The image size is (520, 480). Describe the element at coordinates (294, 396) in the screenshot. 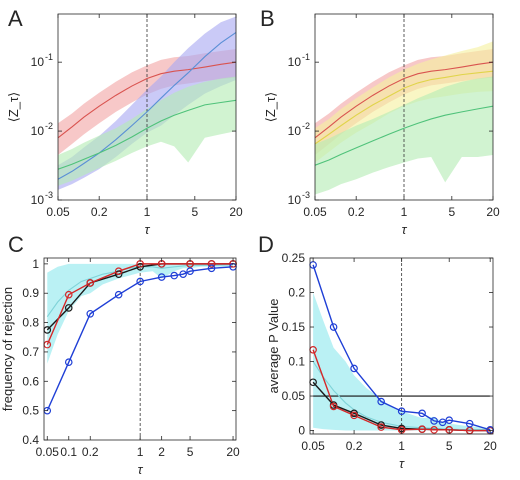

I see `ytick-label-d-1: 0.05` at that location.